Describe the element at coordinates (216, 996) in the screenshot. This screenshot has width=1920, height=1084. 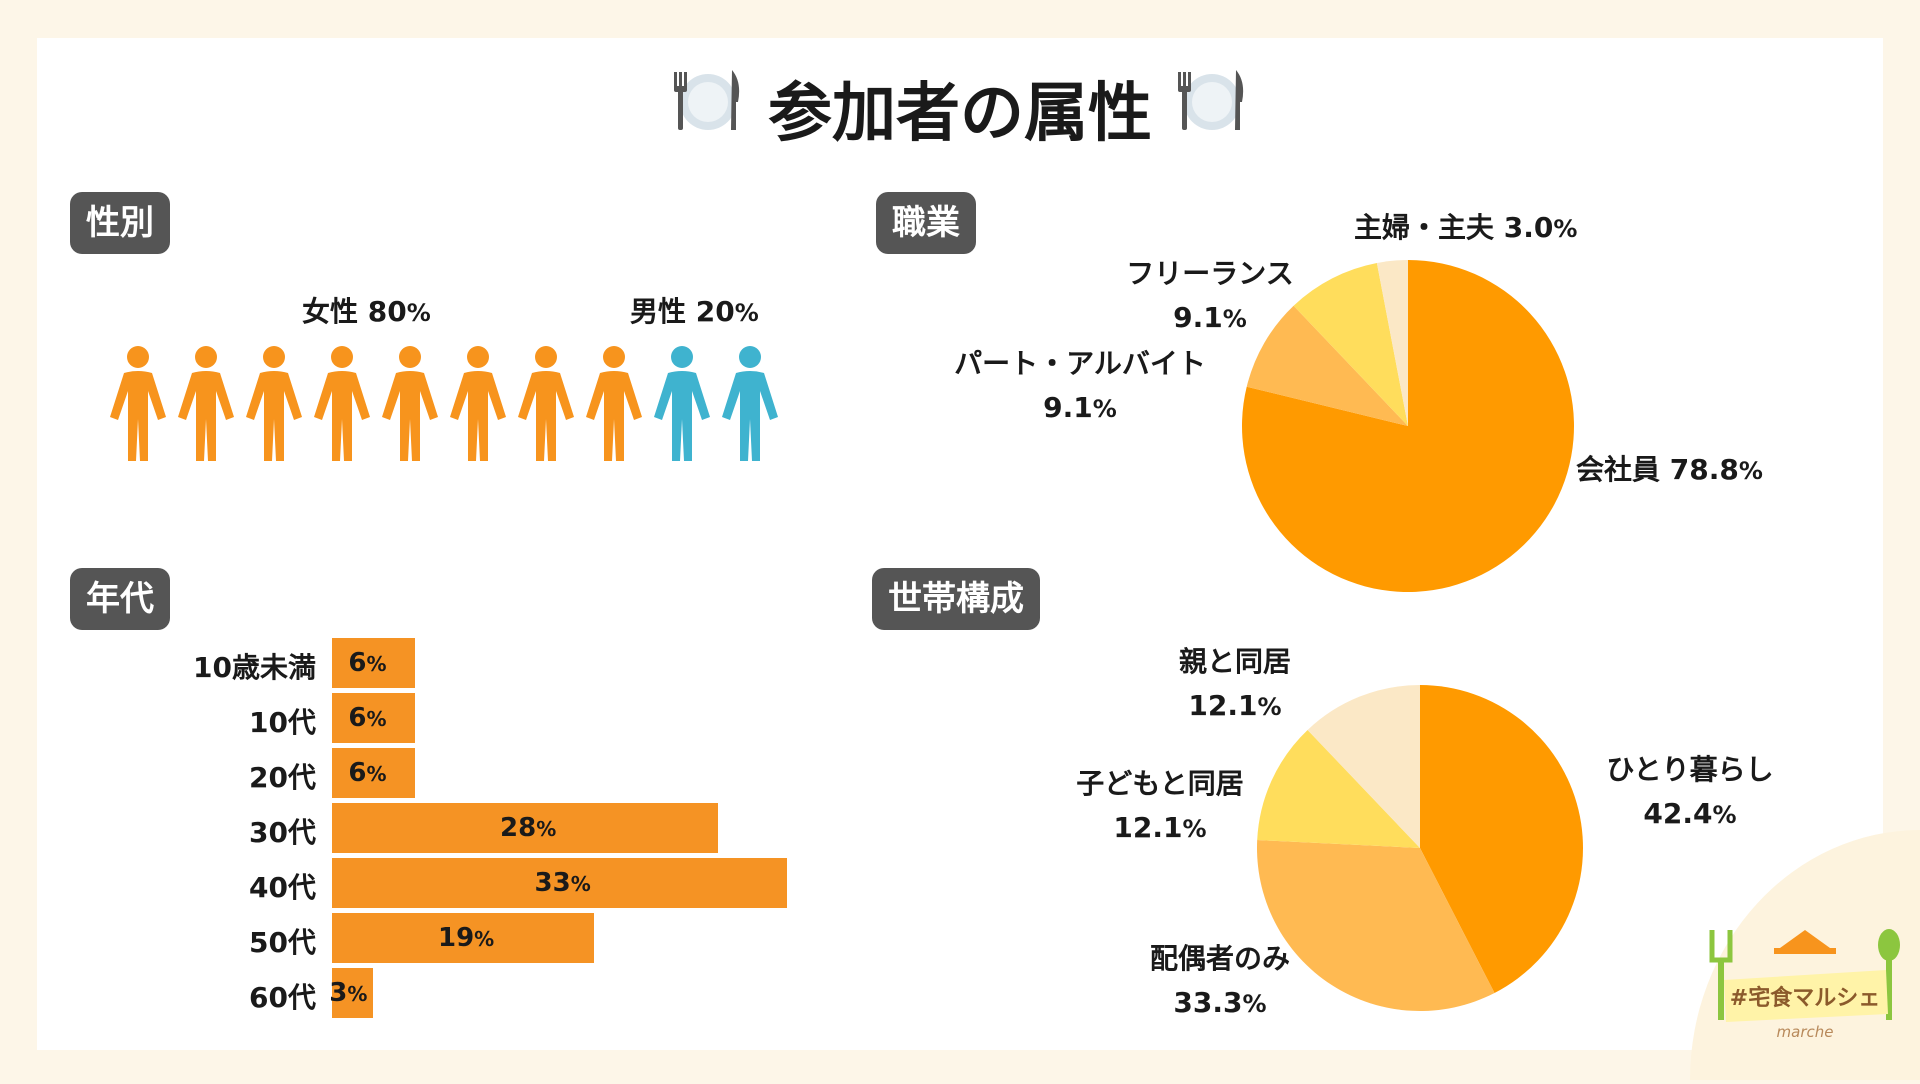
I see `age-category-label: 60代` at that location.